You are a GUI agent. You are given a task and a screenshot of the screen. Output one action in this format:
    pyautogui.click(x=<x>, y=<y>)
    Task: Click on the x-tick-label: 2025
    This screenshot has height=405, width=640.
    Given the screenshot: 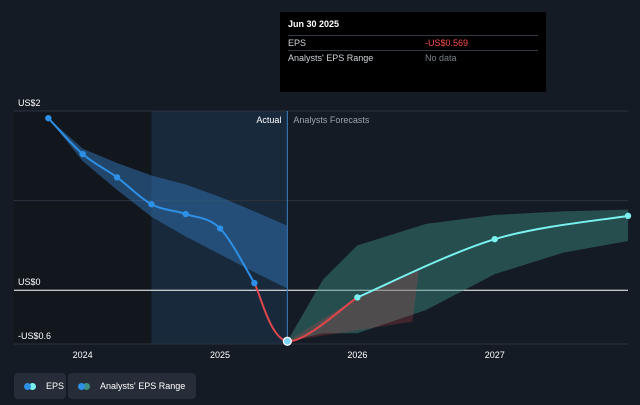 What is the action you would take?
    pyautogui.click(x=220, y=355)
    